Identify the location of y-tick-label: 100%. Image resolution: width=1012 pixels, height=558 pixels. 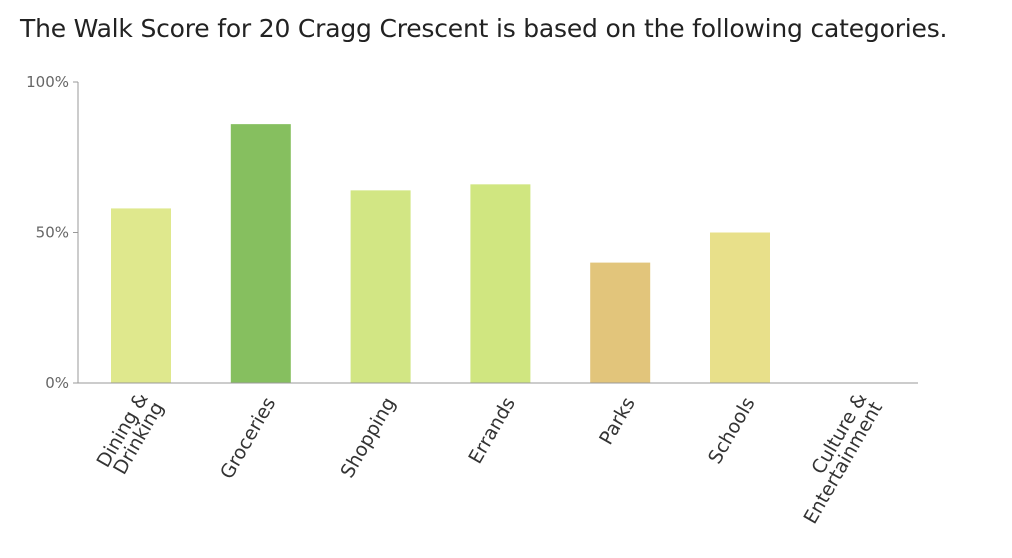
(47, 82).